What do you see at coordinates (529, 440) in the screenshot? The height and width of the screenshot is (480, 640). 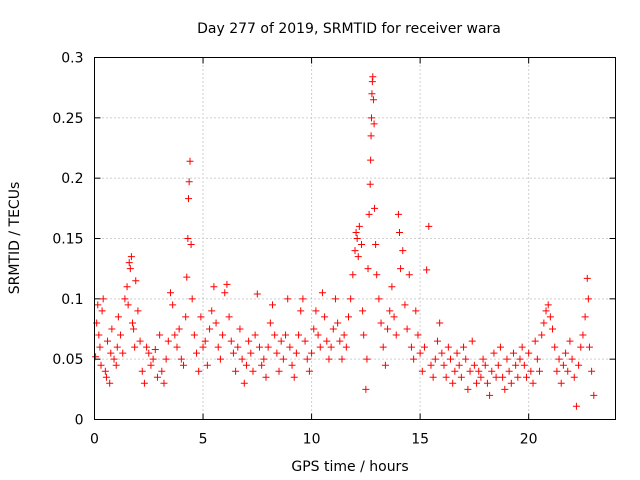 I see `x-tick-label: 20` at bounding box center [529, 440].